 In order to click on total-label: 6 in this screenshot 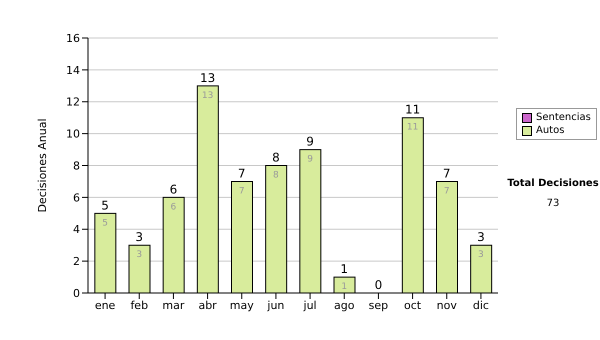, I will do `click(174, 189)`.